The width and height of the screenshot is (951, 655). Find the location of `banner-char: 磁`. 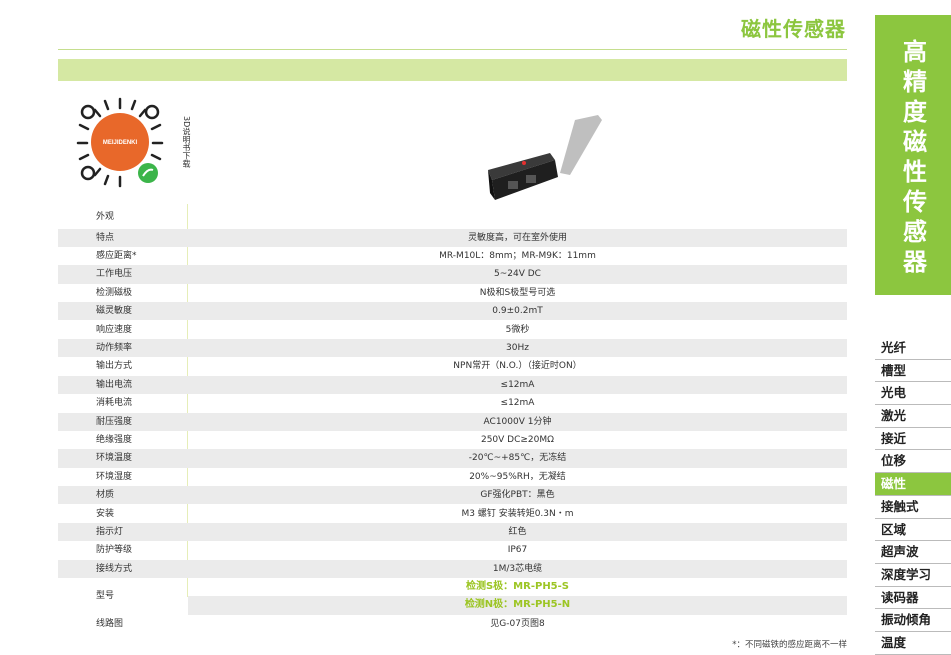

banner-char: 磁 is located at coordinates (915, 142).